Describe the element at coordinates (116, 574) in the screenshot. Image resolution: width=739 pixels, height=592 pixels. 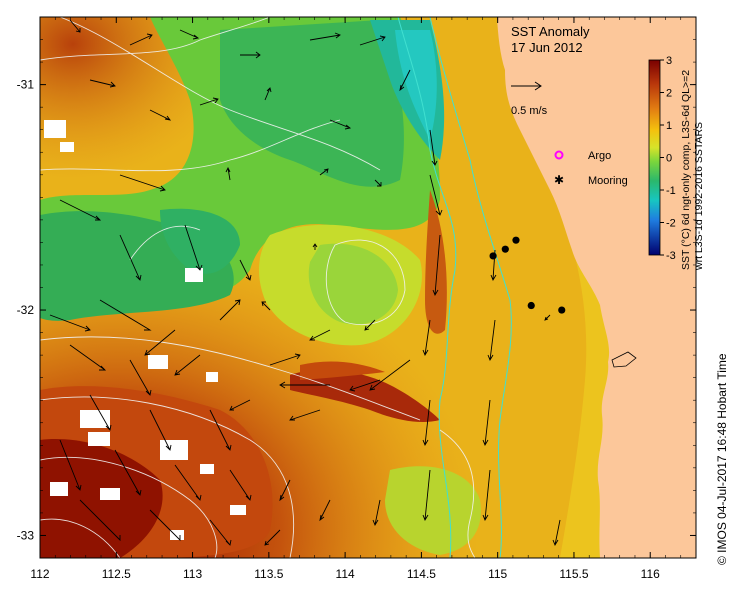
I see `x-tick-label: 112.5` at that location.